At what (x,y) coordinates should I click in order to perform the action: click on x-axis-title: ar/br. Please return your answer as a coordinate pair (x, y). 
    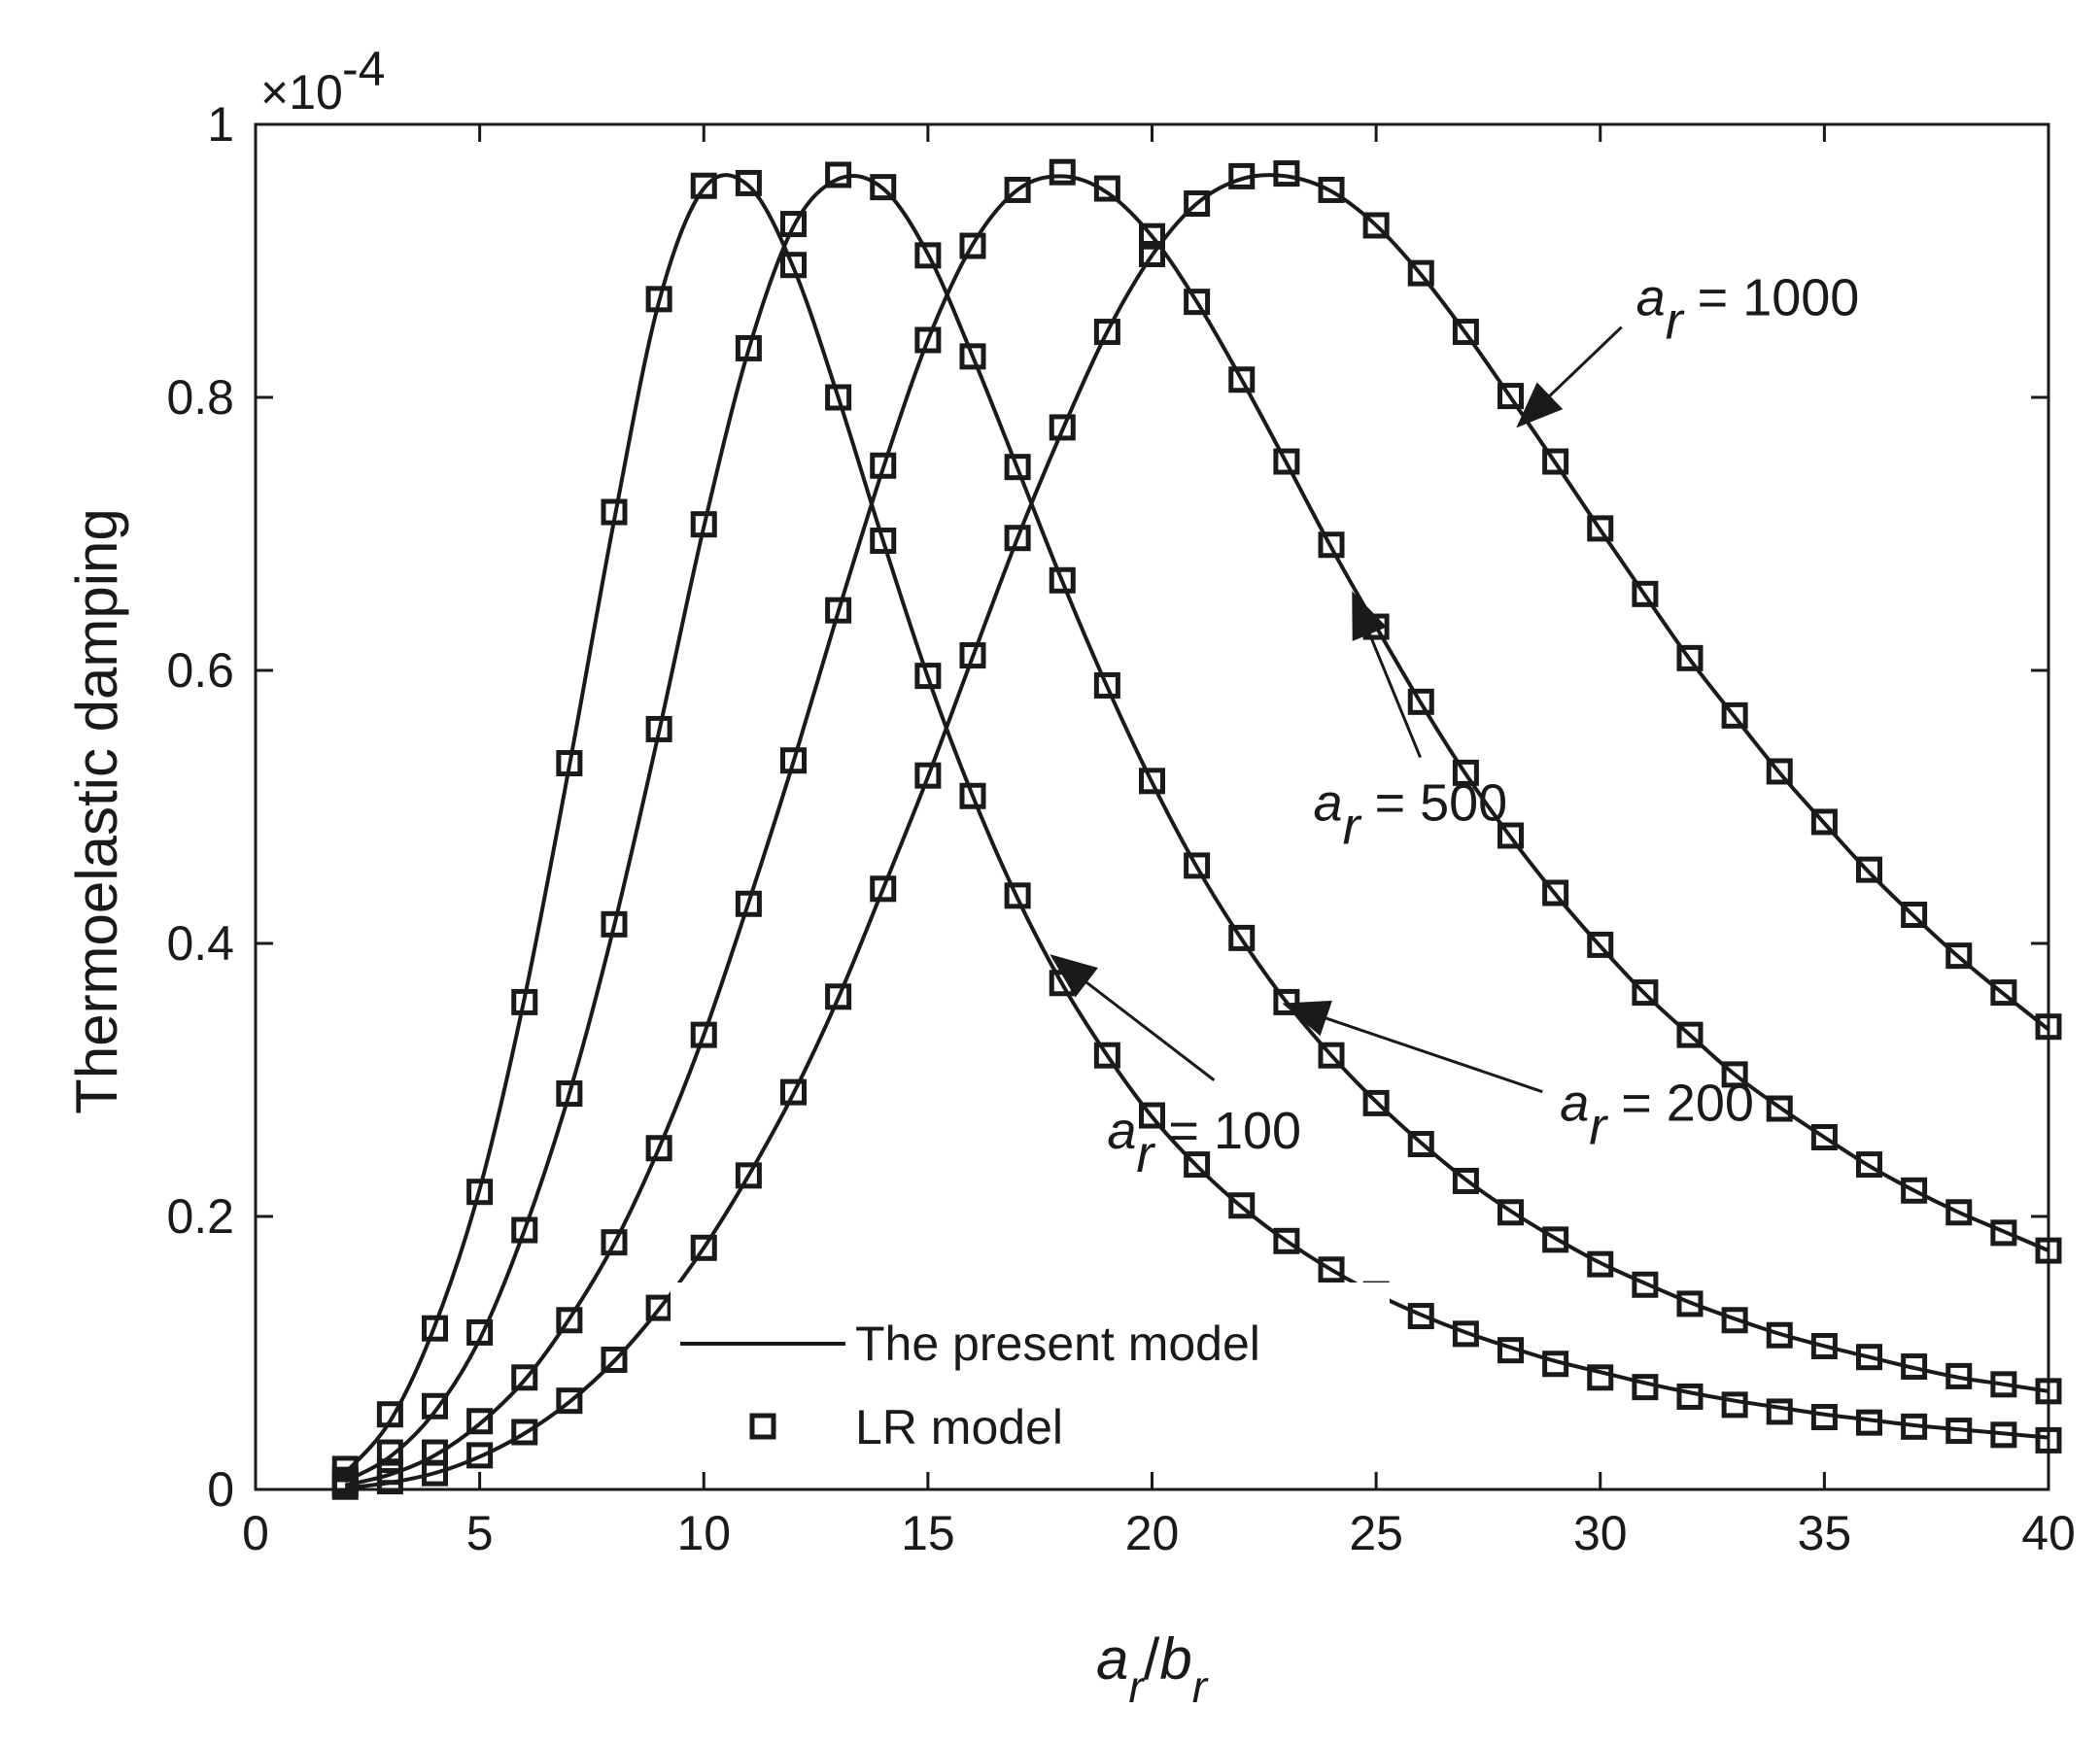
    Looking at the image, I should click on (1152, 1669).